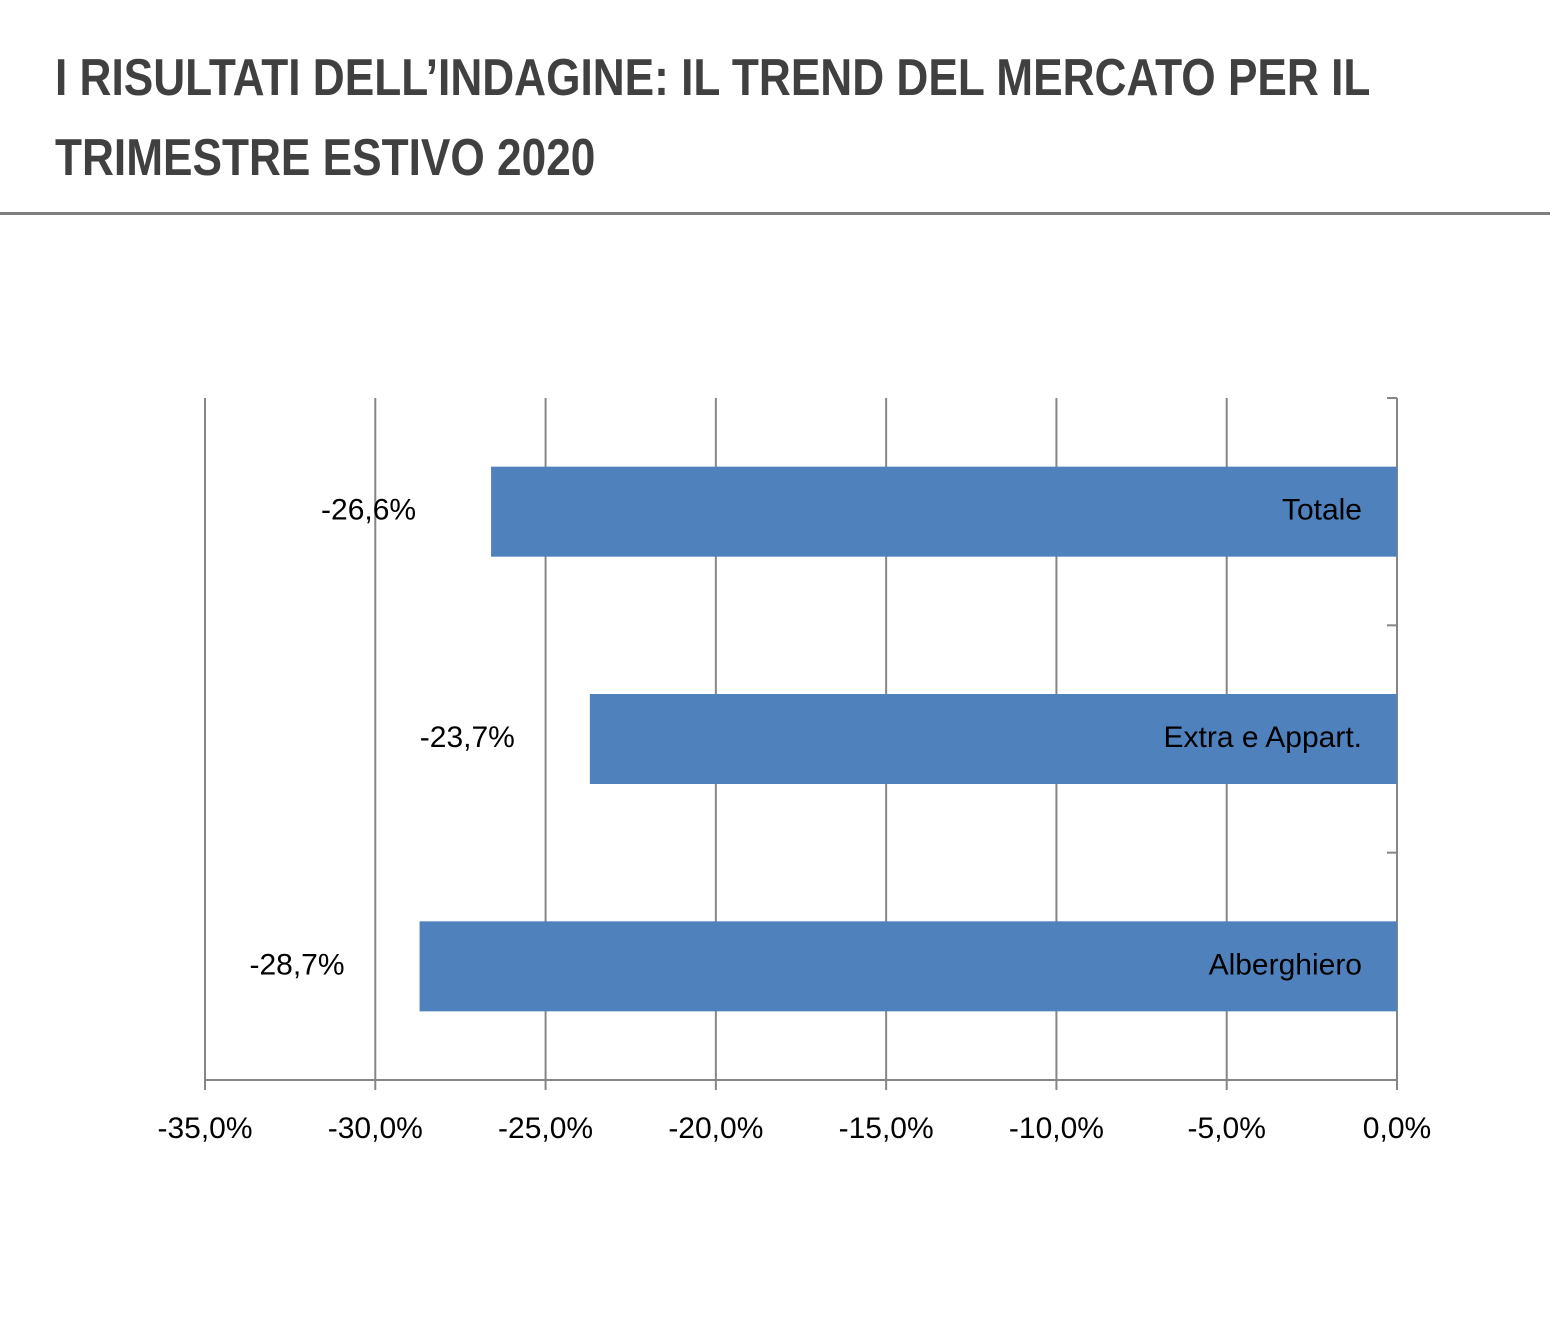  What do you see at coordinates (545, 1128) in the screenshot?
I see `x-tick-label: -25,0%` at bounding box center [545, 1128].